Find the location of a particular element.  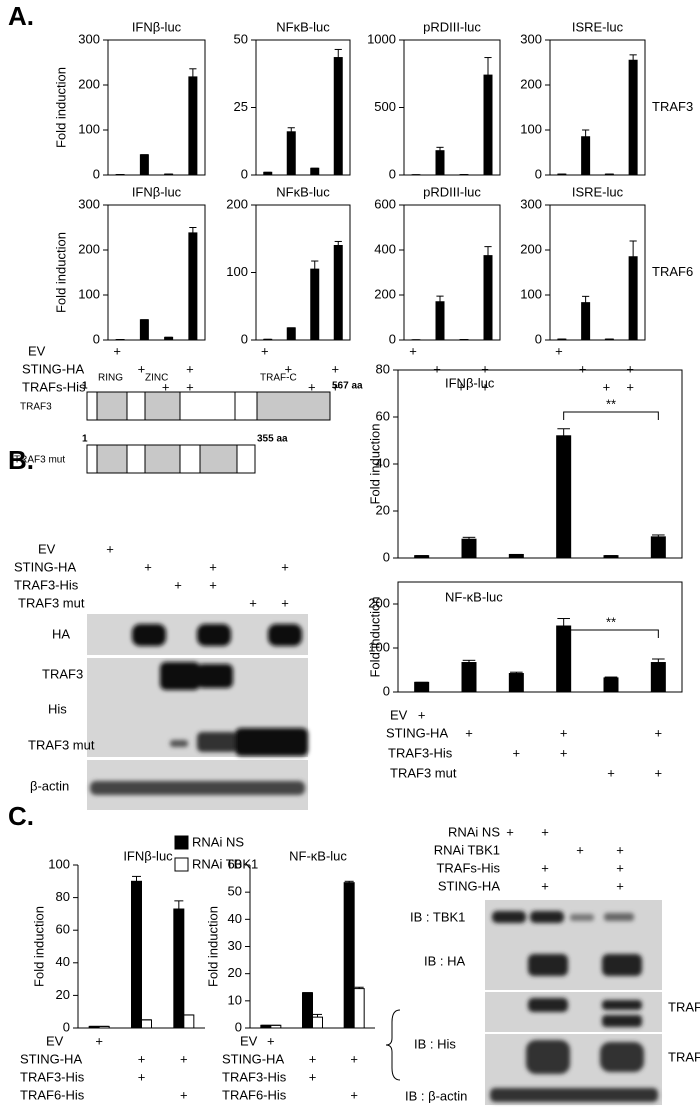

panel-label: C. is located at coordinates (21, 816).